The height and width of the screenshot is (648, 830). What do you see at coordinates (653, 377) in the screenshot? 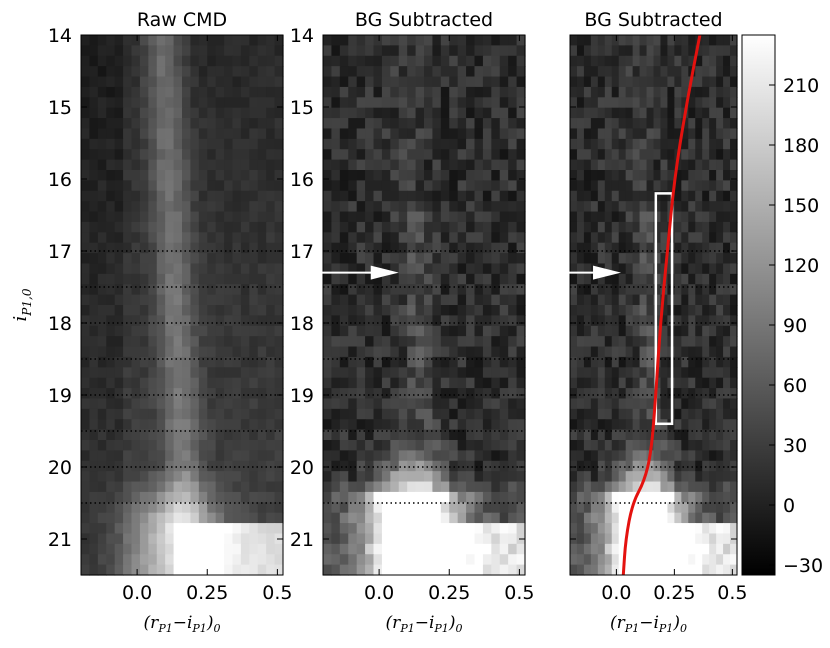
I see `dotted-lines-isochrone` at bounding box center [653, 377].